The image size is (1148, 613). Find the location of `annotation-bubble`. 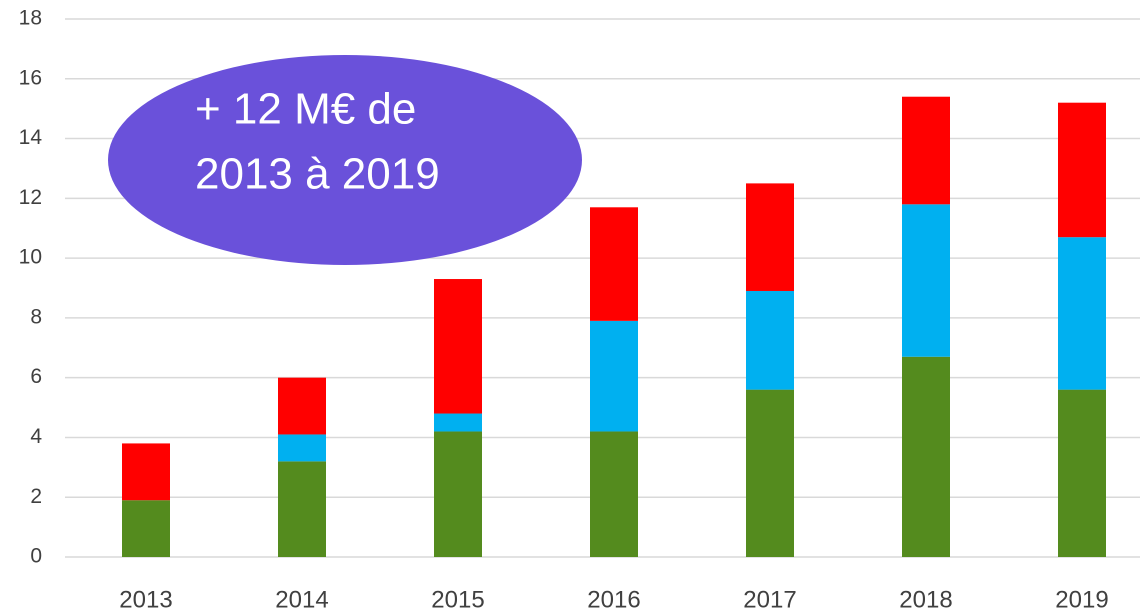

annotation-bubble is located at coordinates (345, 160).